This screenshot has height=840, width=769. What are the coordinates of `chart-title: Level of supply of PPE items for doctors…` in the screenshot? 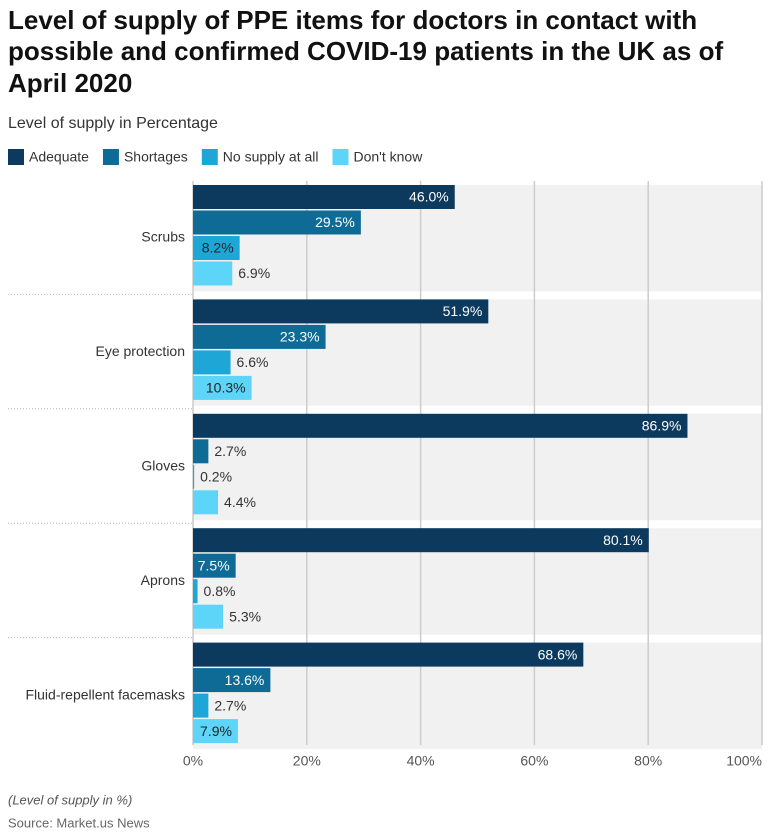 It's located at (352, 20).